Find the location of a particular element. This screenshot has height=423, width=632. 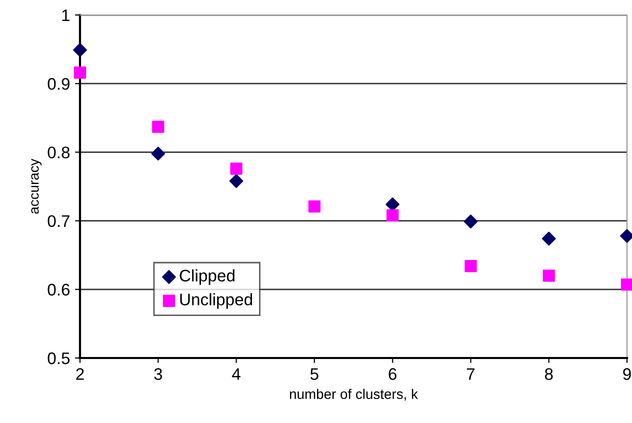

x-tick-label: 2 is located at coordinates (80, 374).